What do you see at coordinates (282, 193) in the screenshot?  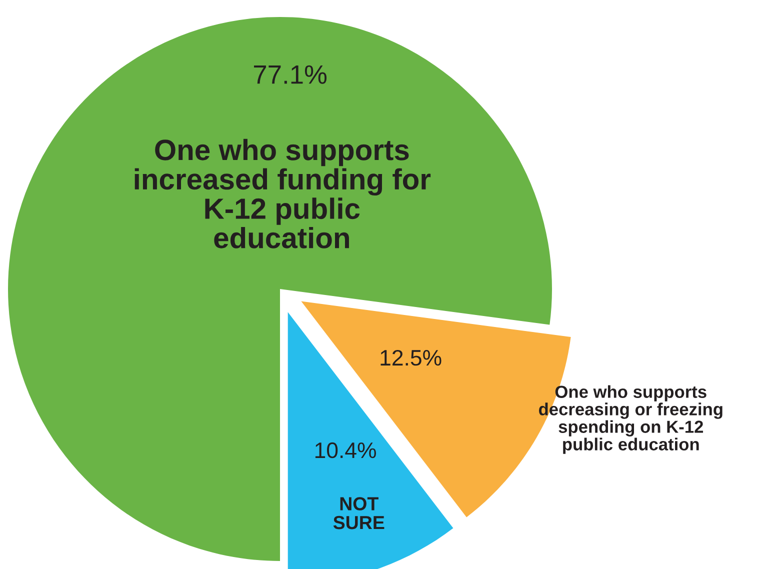 I see `slice-label: One who supports increased funding for K-12 public education` at bounding box center [282, 193].